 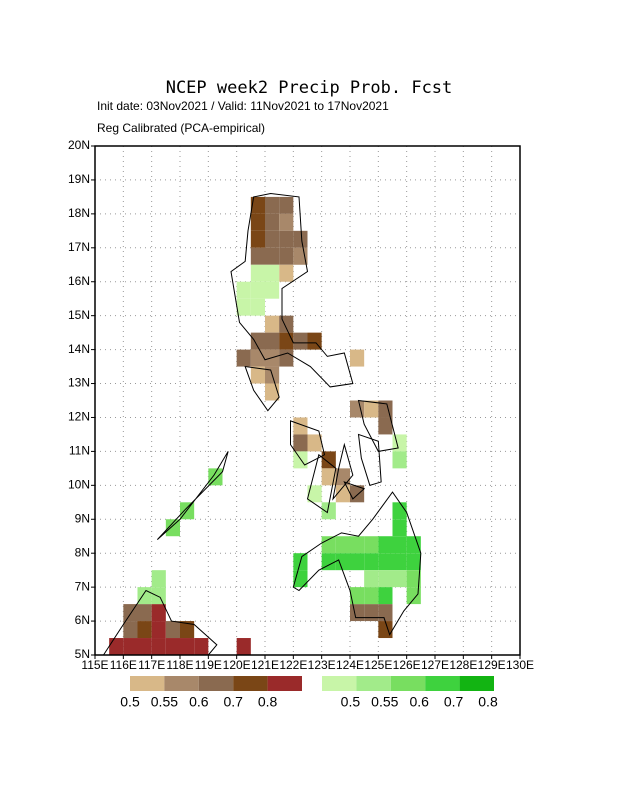 What do you see at coordinates (130, 702) in the screenshot?
I see `colorbar-label: 0.5` at bounding box center [130, 702].